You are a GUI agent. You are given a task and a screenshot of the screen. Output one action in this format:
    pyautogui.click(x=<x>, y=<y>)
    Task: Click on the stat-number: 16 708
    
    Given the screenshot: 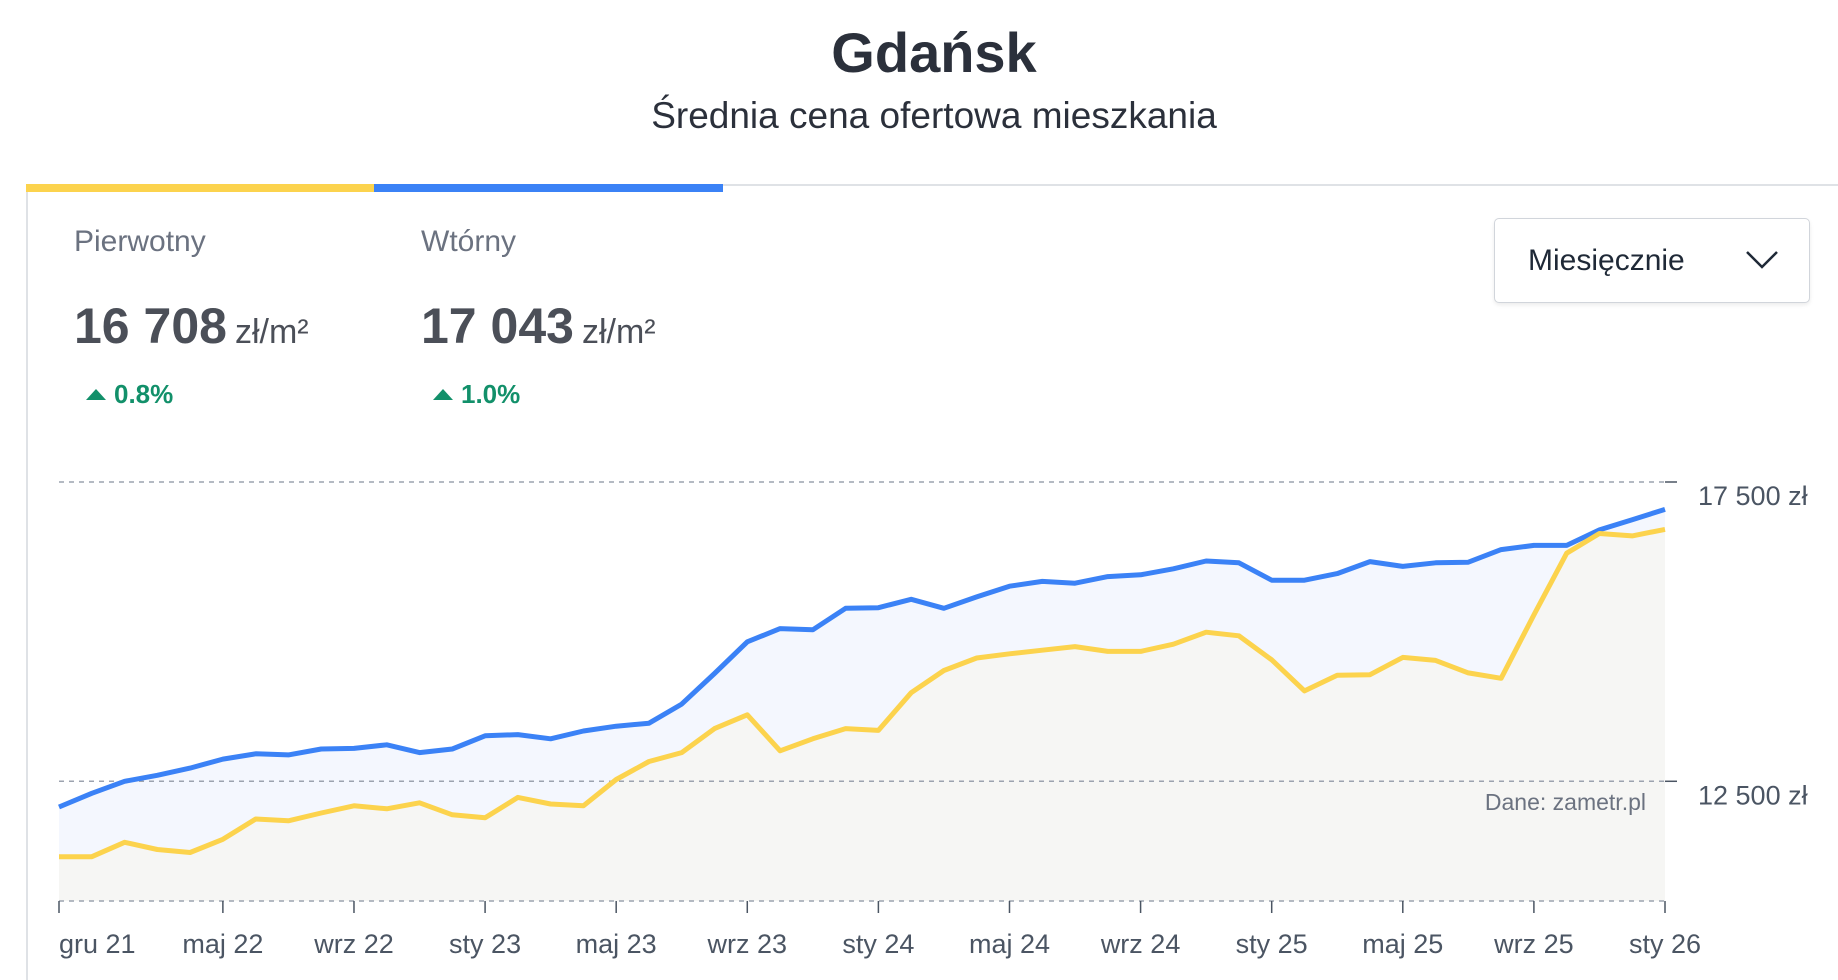 What is the action you would take?
    pyautogui.click(x=150, y=326)
    